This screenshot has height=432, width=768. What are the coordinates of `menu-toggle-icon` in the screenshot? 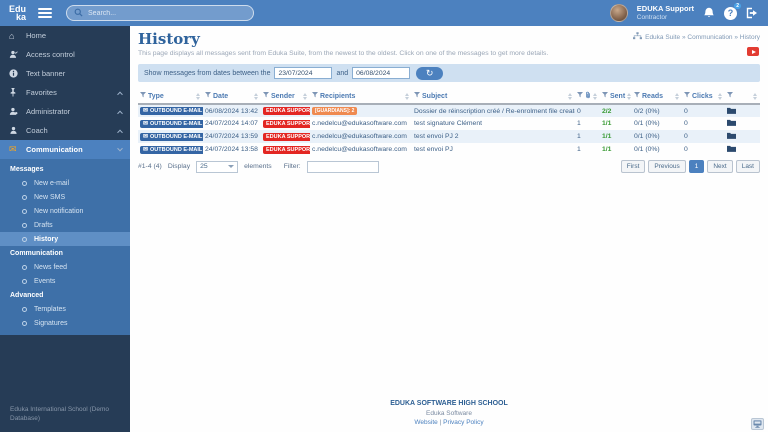 It's located at (45, 13).